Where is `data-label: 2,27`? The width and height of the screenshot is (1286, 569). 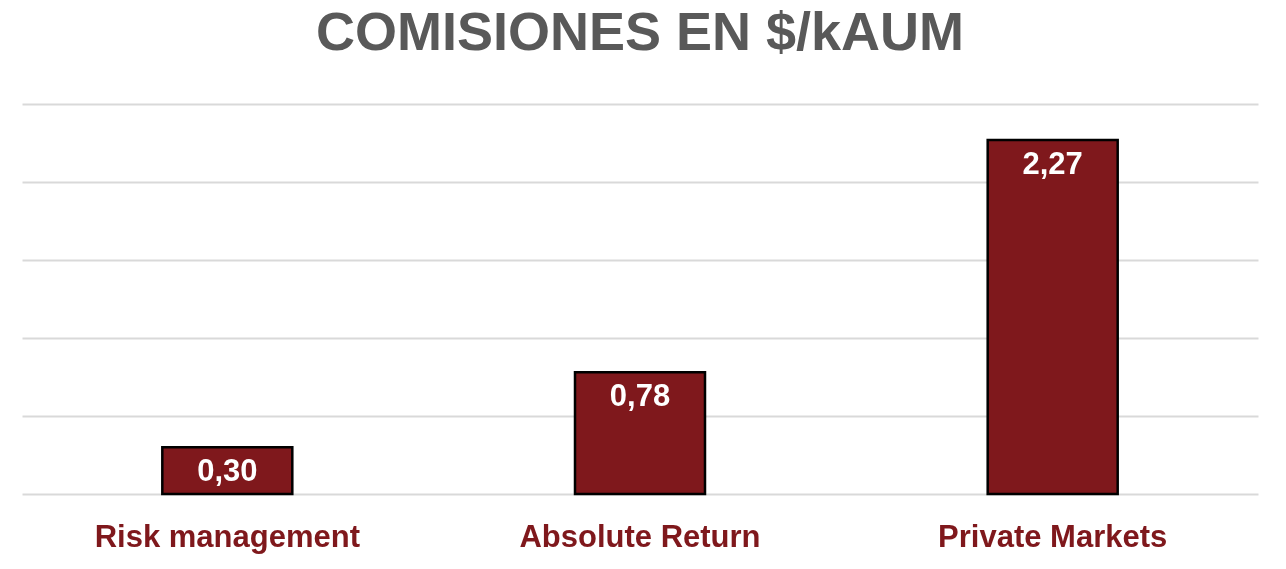 data-label: 2,27 is located at coordinates (1052, 163).